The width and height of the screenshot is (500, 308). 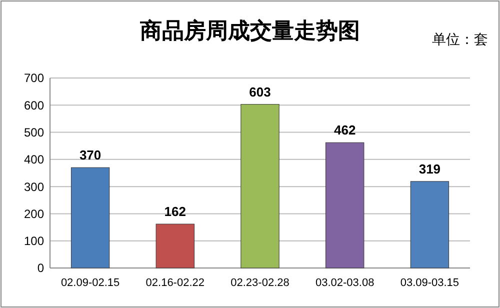 What do you see at coordinates (460, 40) in the screenshot?
I see `text: 单位：套` at bounding box center [460, 40].